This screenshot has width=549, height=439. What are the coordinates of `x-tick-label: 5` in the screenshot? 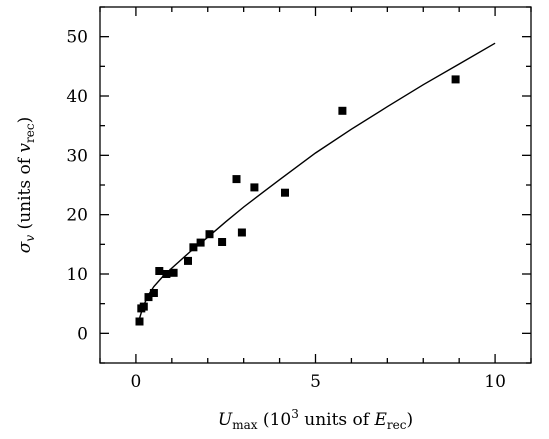 It's located at (315, 382).